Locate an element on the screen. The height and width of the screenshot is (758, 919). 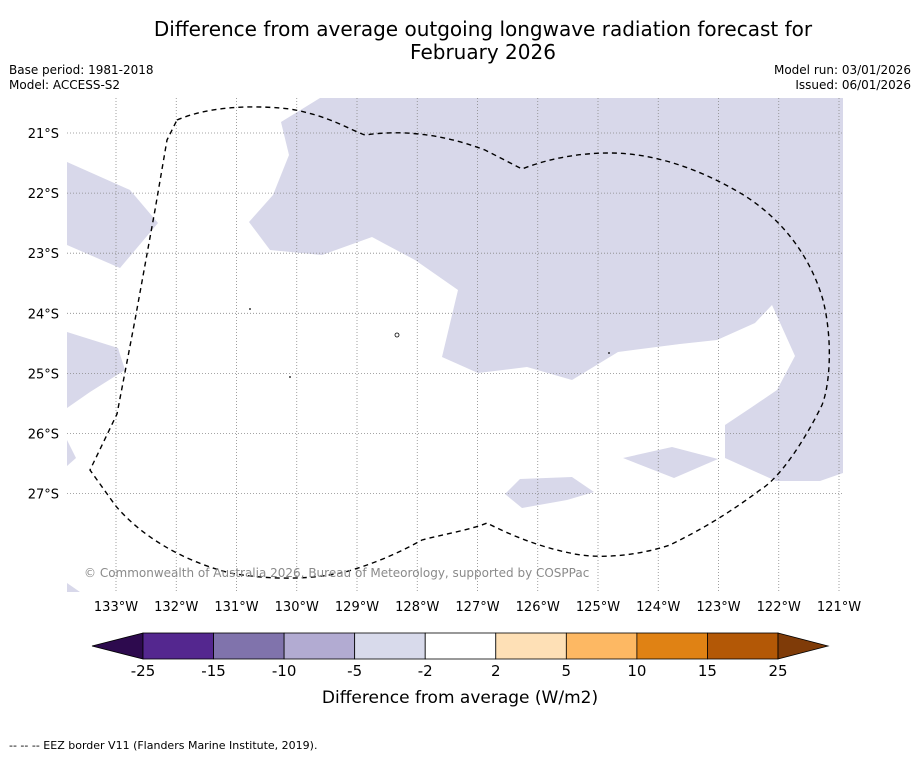
colorbar-tick-label: -15 is located at coordinates (213, 671).